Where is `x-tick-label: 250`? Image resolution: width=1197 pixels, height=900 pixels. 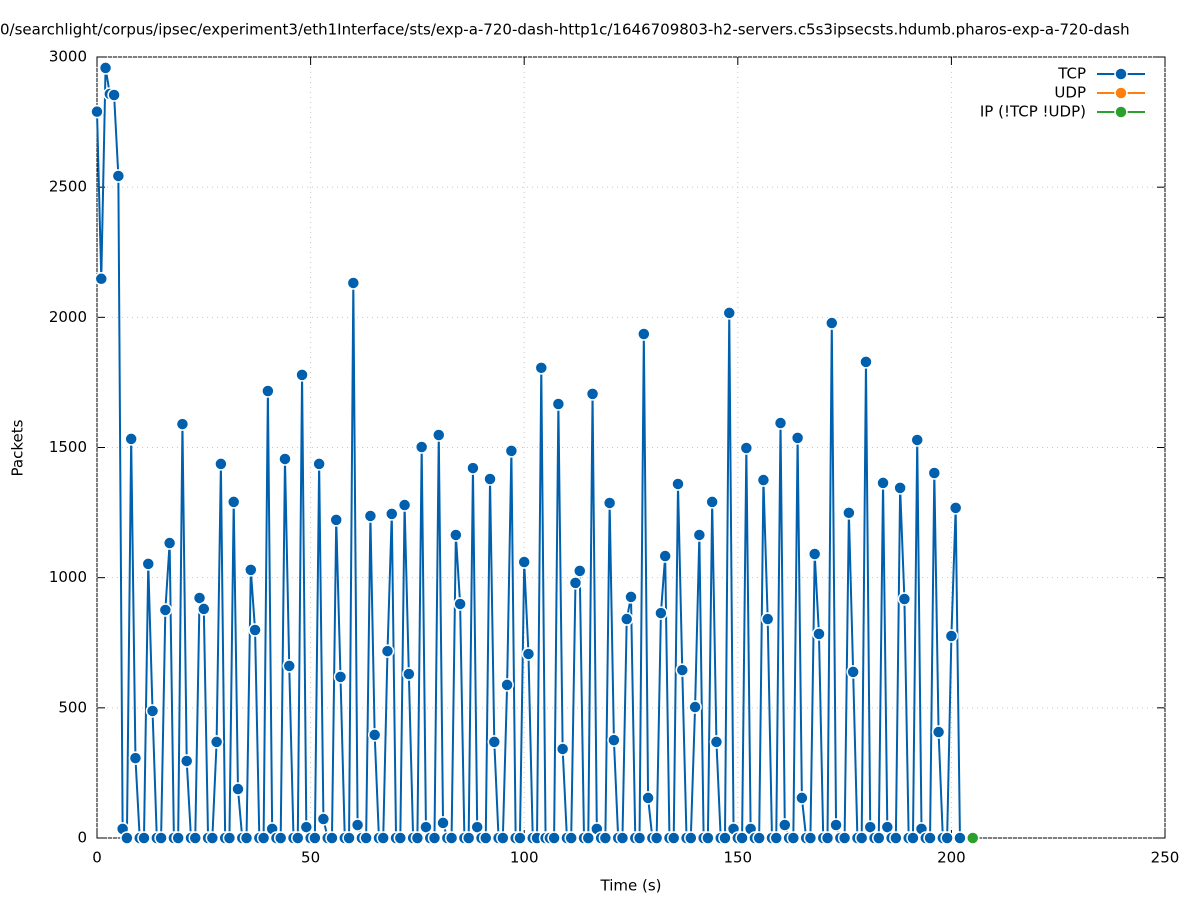
x-tick-label: 250 is located at coordinates (1165, 858).